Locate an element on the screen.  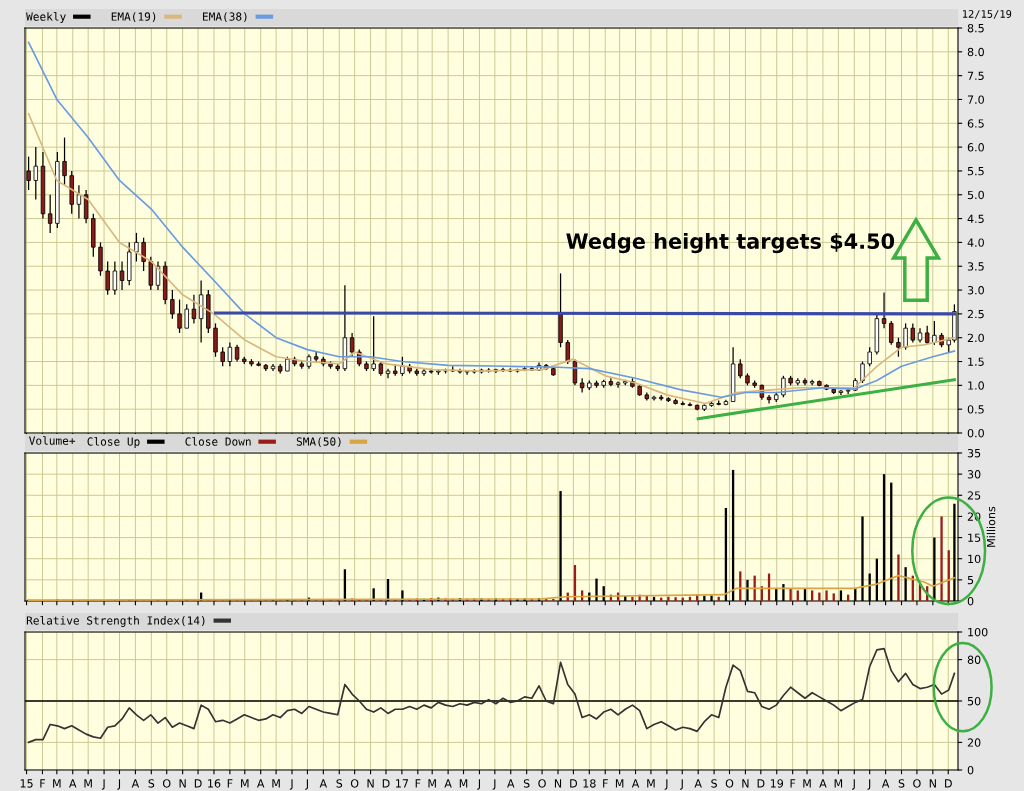
y-tick-label: 15 is located at coordinates (974, 537).